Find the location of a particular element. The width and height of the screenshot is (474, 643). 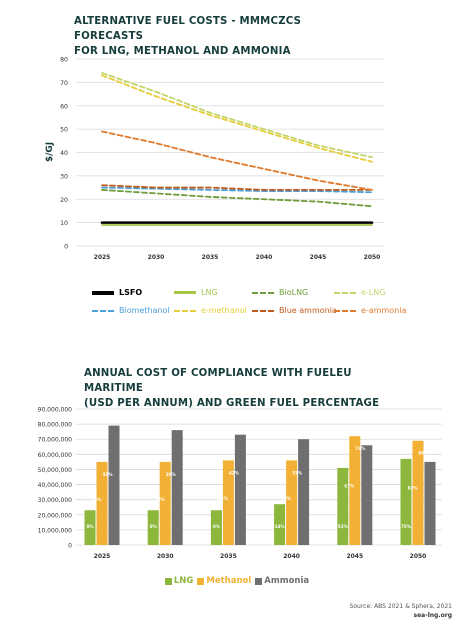

chart2-legend-item: Methanol is located at coordinates (224, 581).